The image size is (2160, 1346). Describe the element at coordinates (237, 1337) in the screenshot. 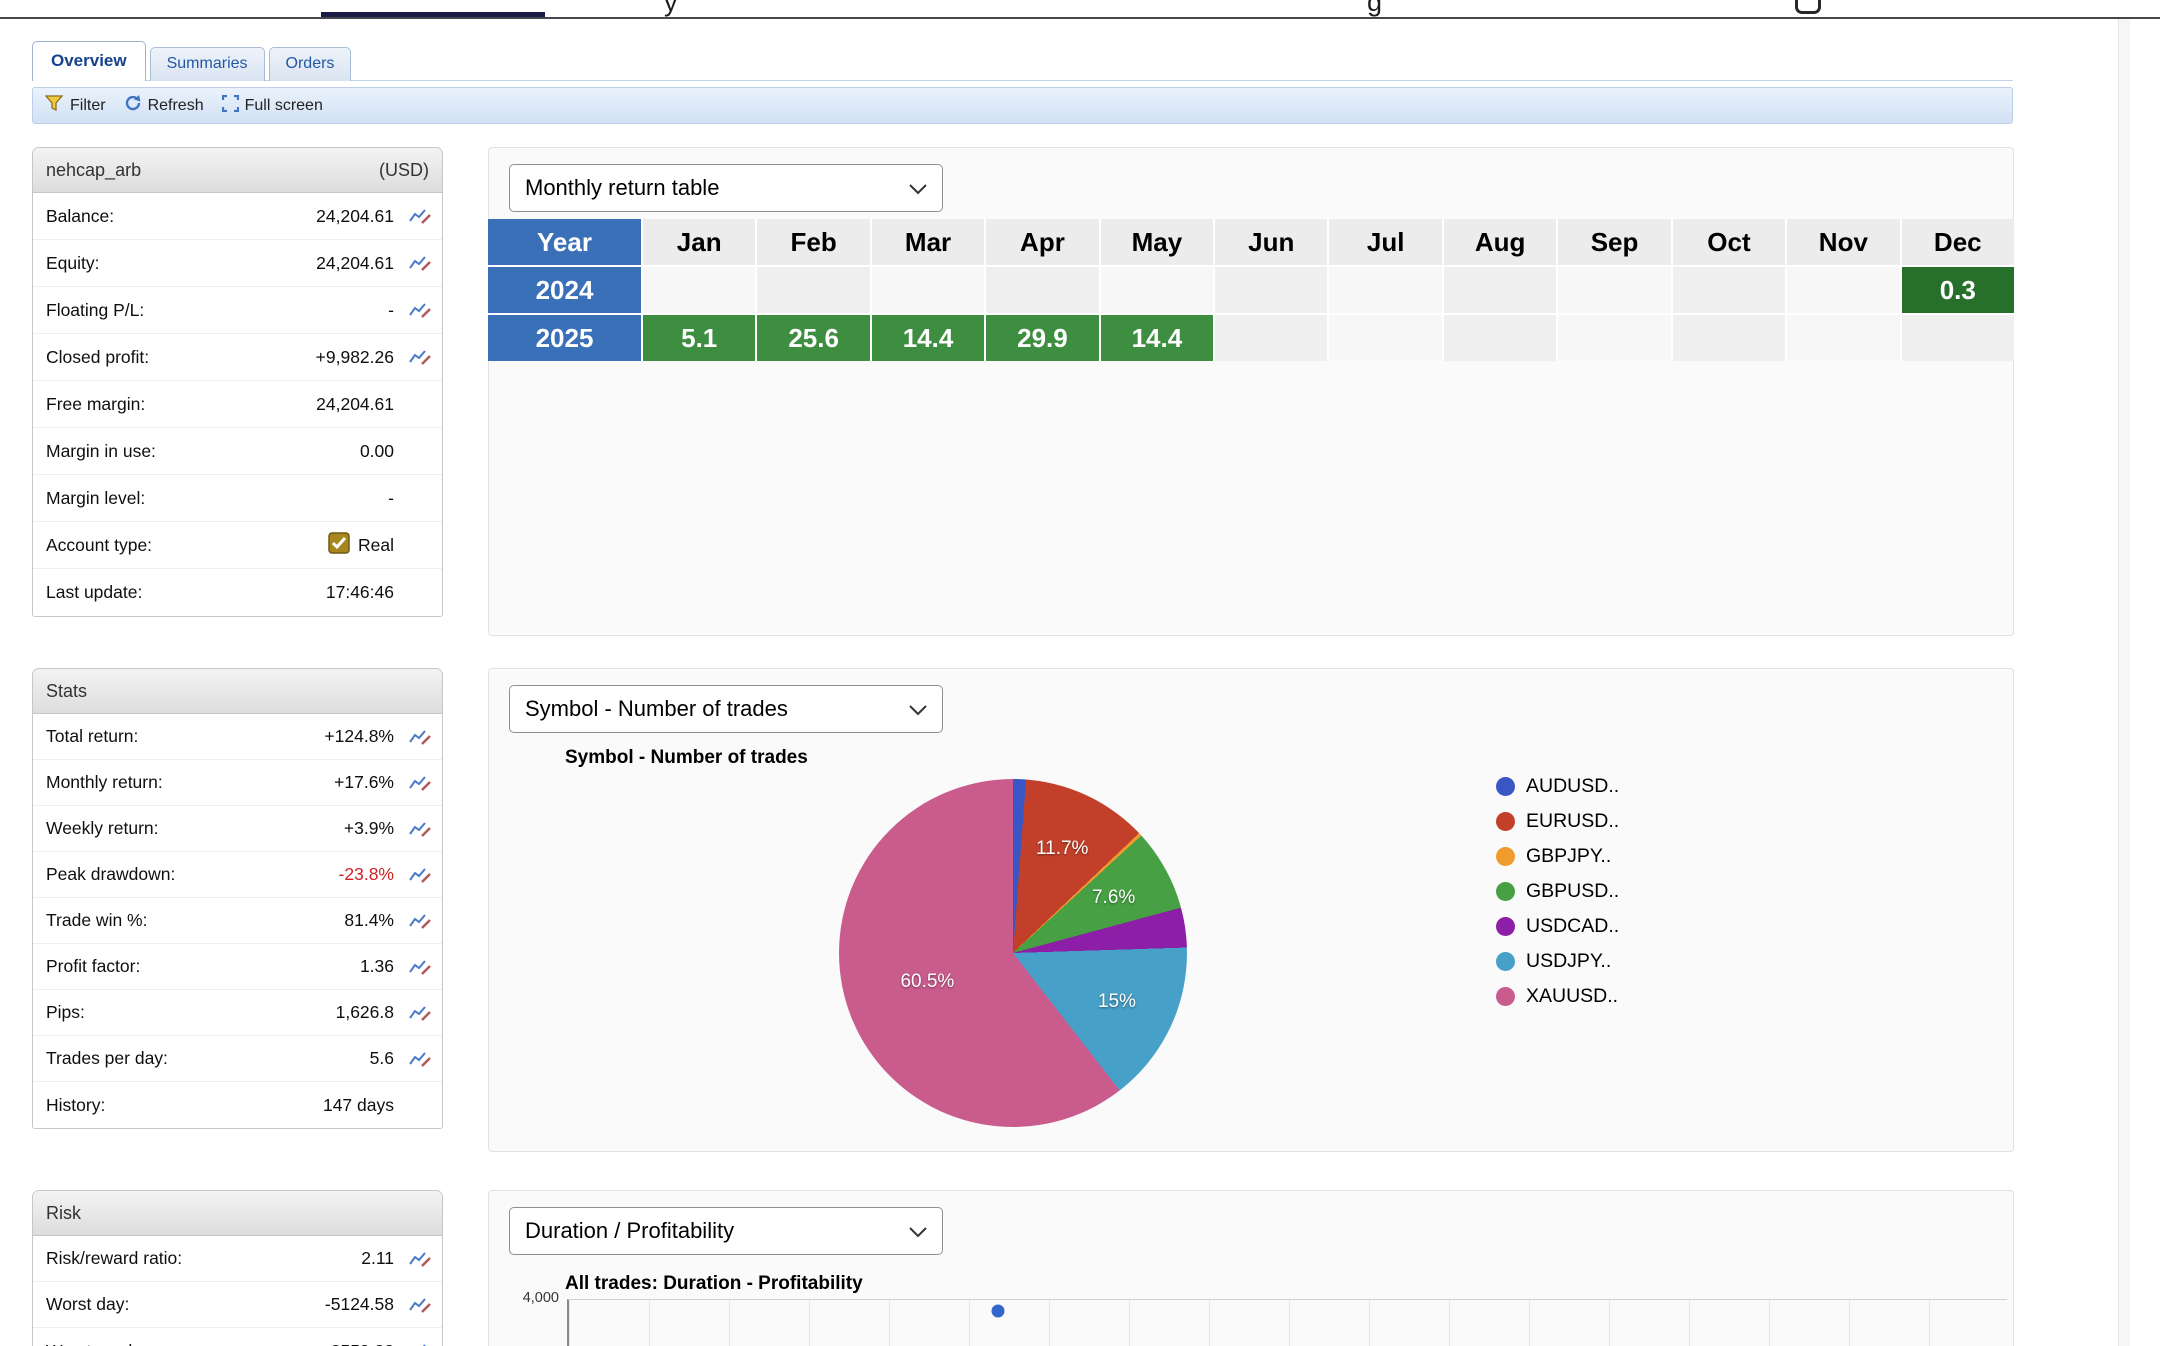

I see `stat-row: Worst week:-3559.22` at that location.